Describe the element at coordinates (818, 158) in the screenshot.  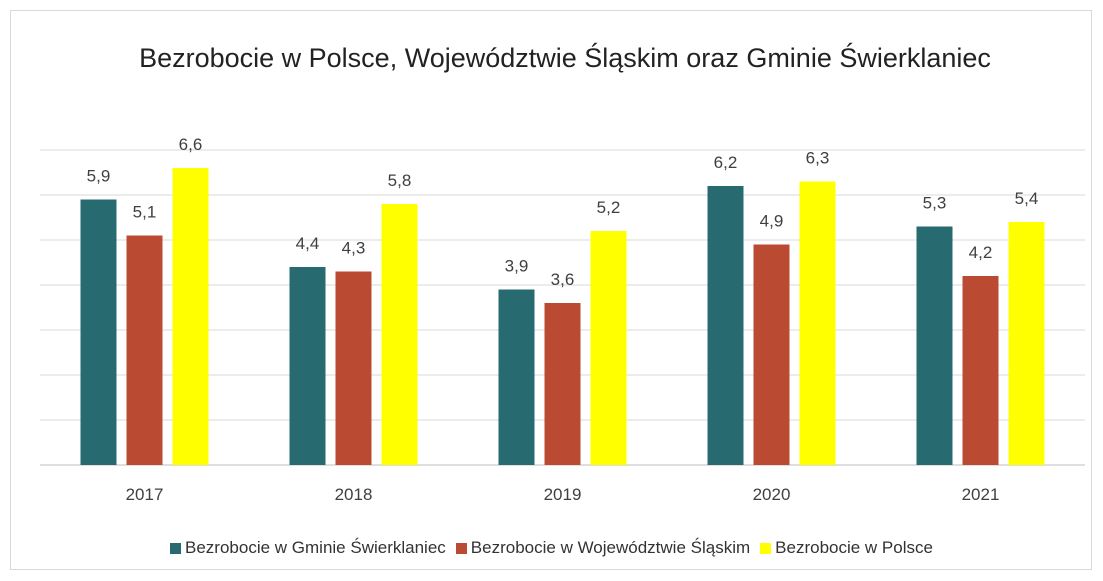
I see `data-label: 6,3` at that location.